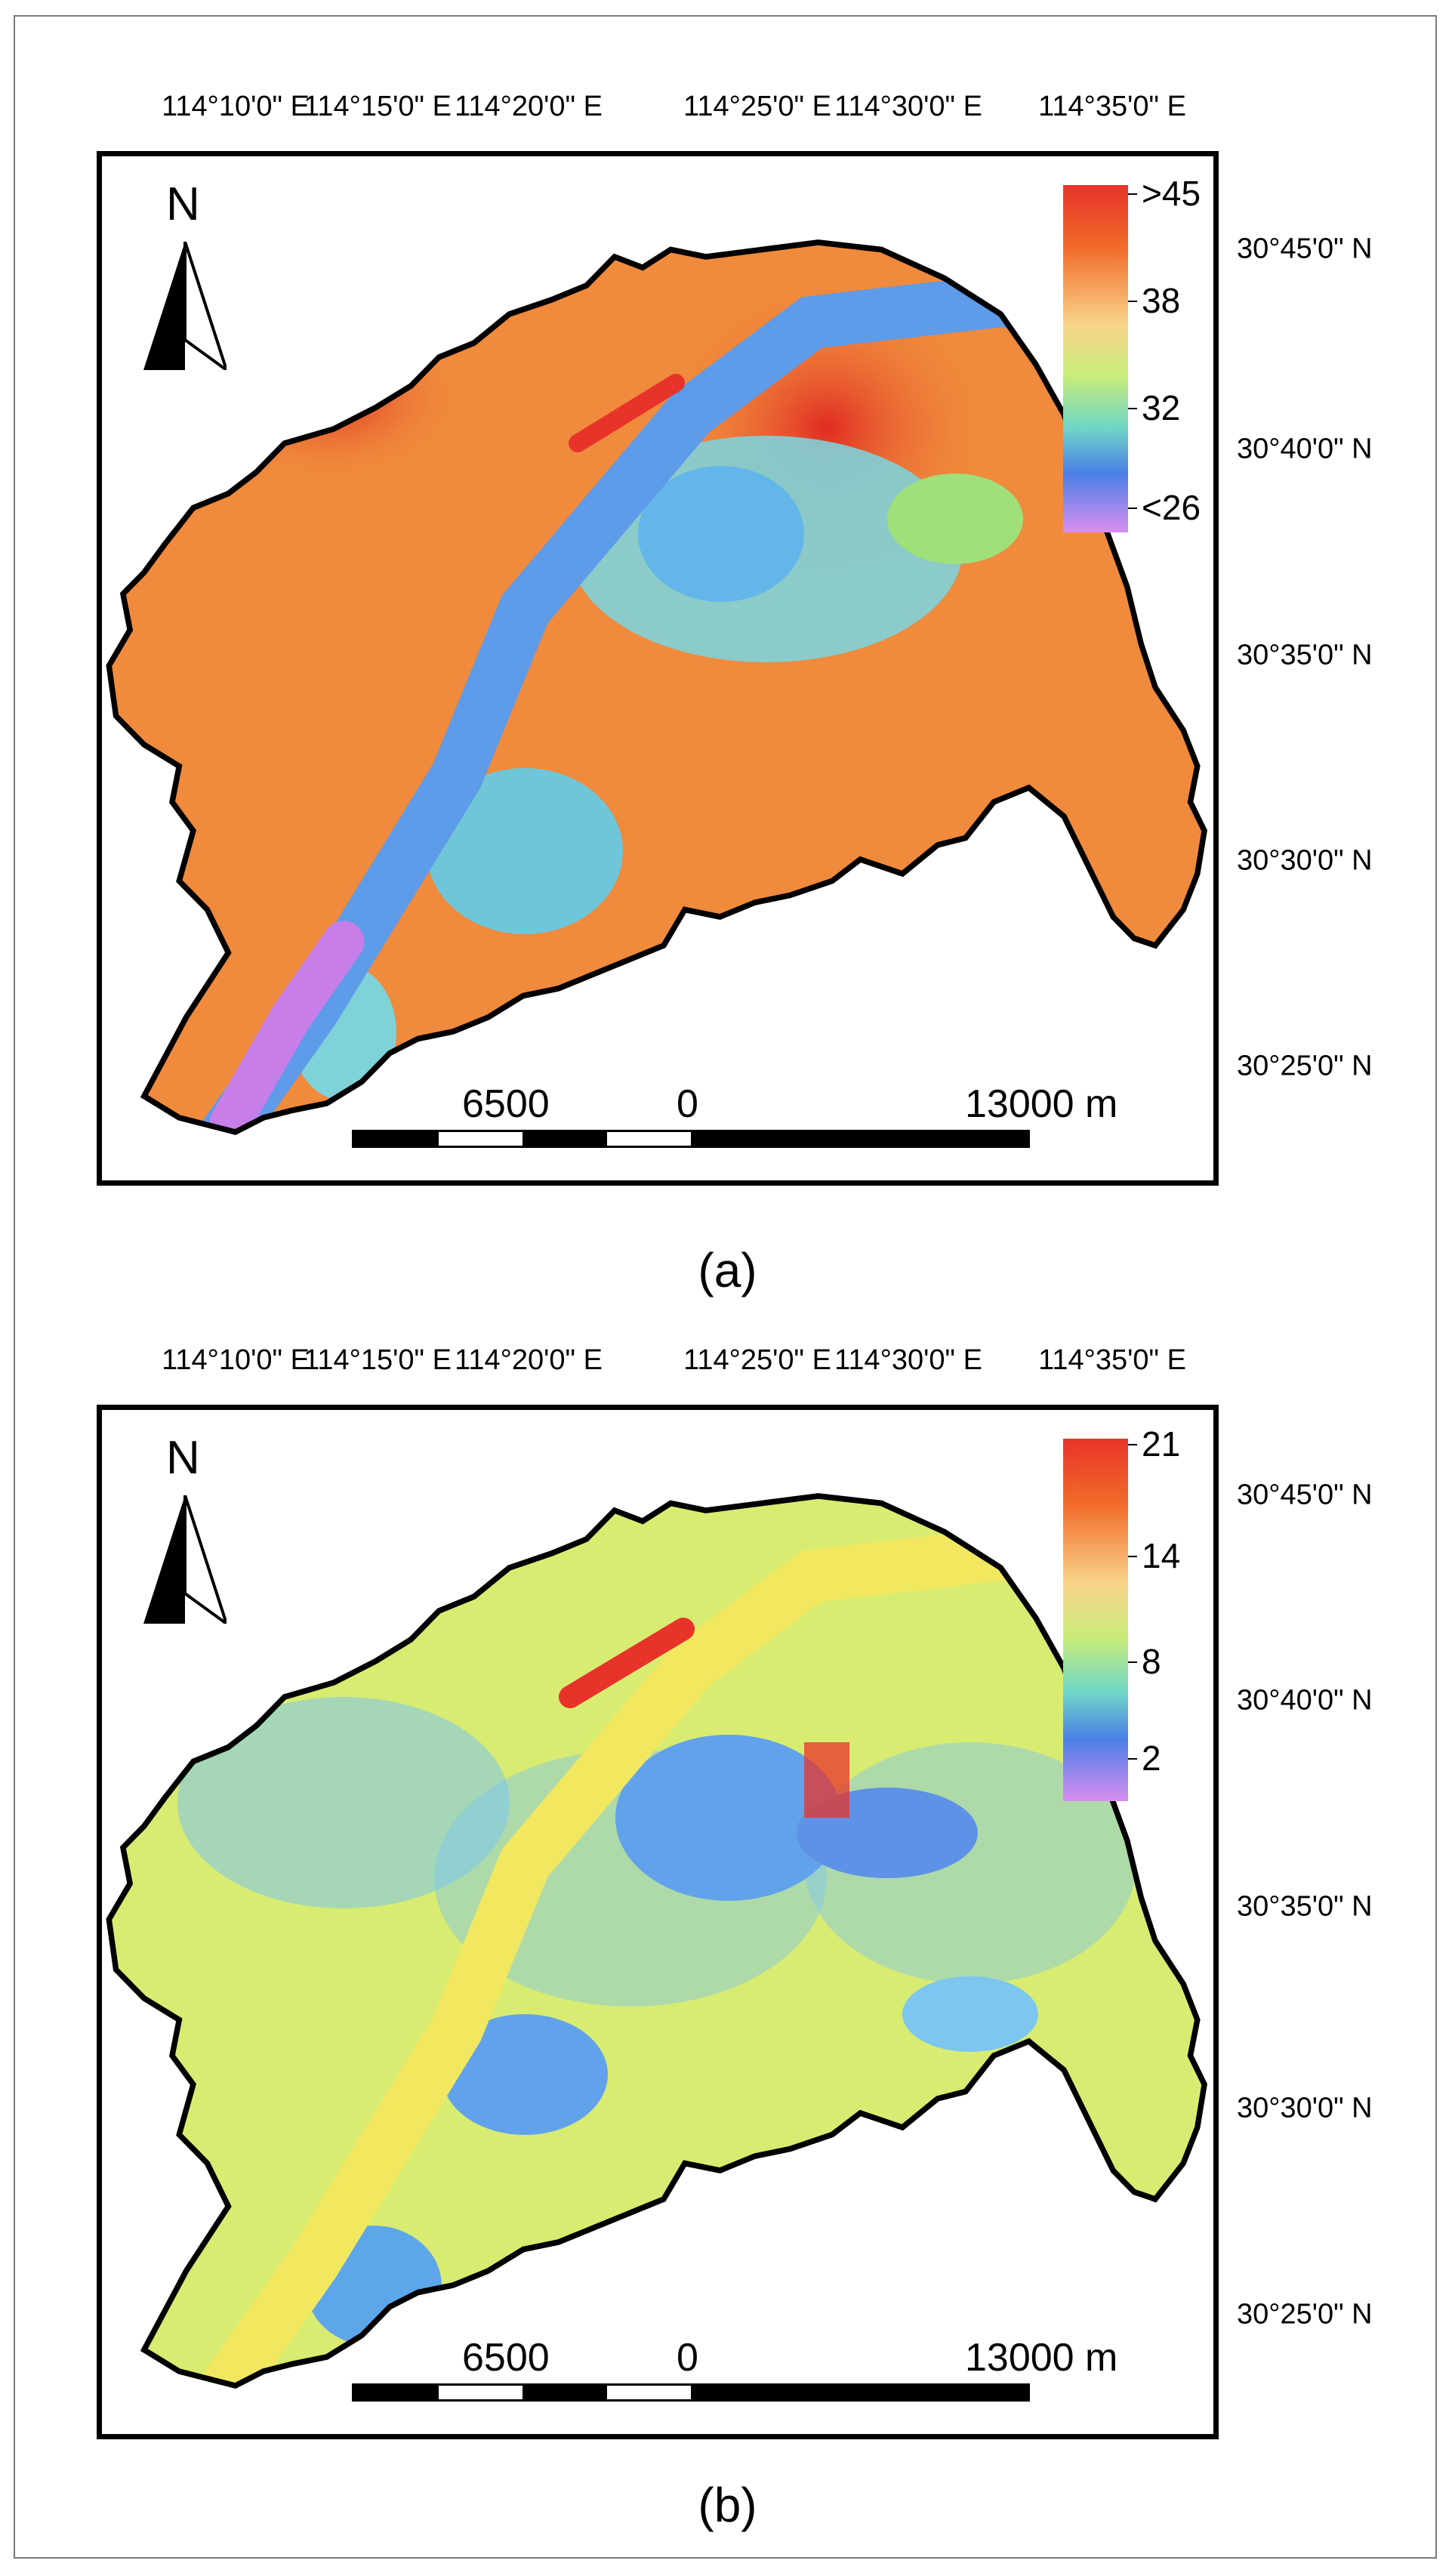 This screenshot has height=2576, width=1455. What do you see at coordinates (343, 1802) in the screenshot?
I see `cool-zone` at bounding box center [343, 1802].